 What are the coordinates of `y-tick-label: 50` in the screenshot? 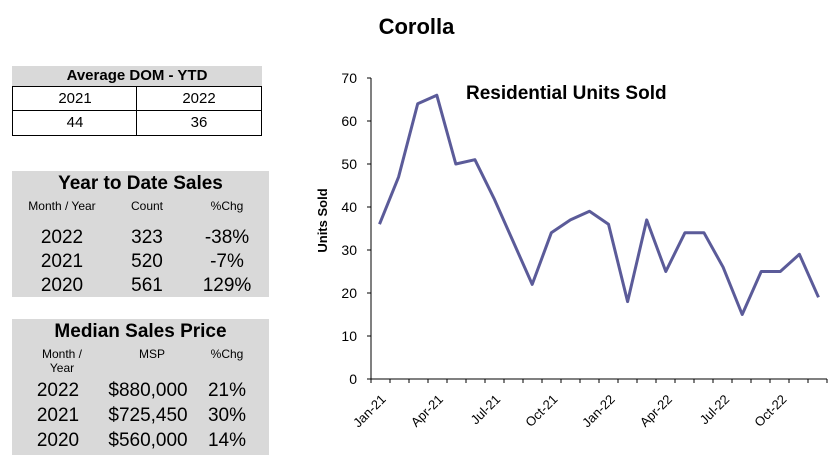 It's located at (349, 164).